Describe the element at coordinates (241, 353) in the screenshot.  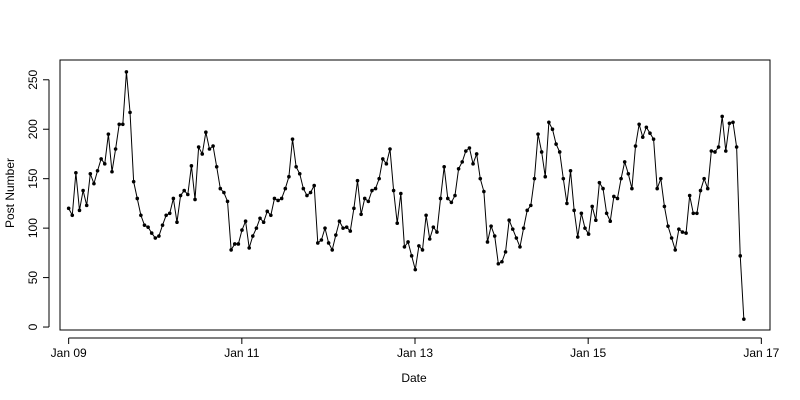
I see `x-tick-label: Jan 11` at that location.